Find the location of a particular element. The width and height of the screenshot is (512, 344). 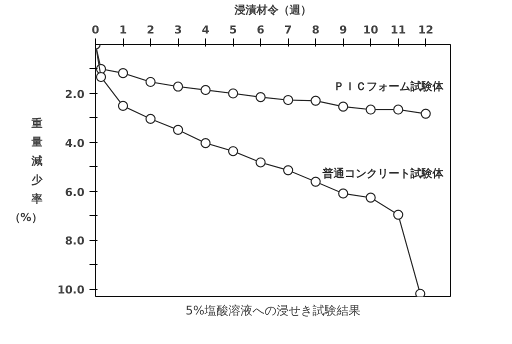

x-tick-label: 4 is located at coordinates (206, 30).